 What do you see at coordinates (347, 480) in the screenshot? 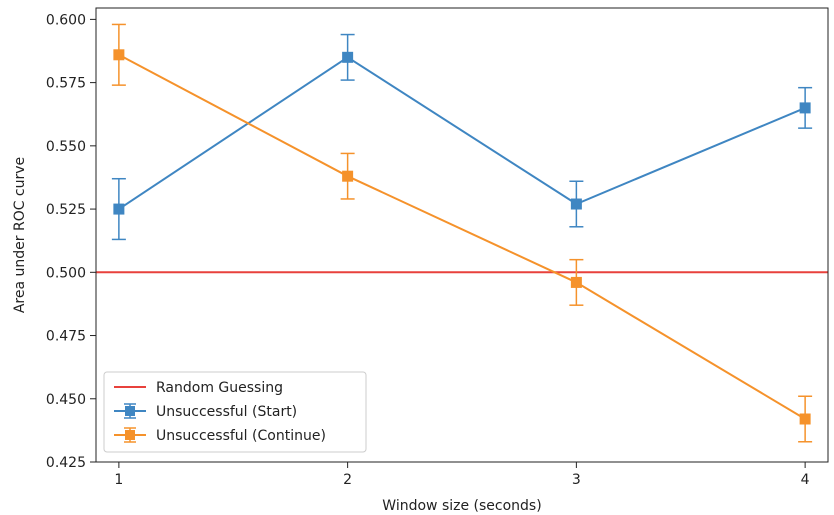
I see `x-tick-label: 2` at bounding box center [347, 480].